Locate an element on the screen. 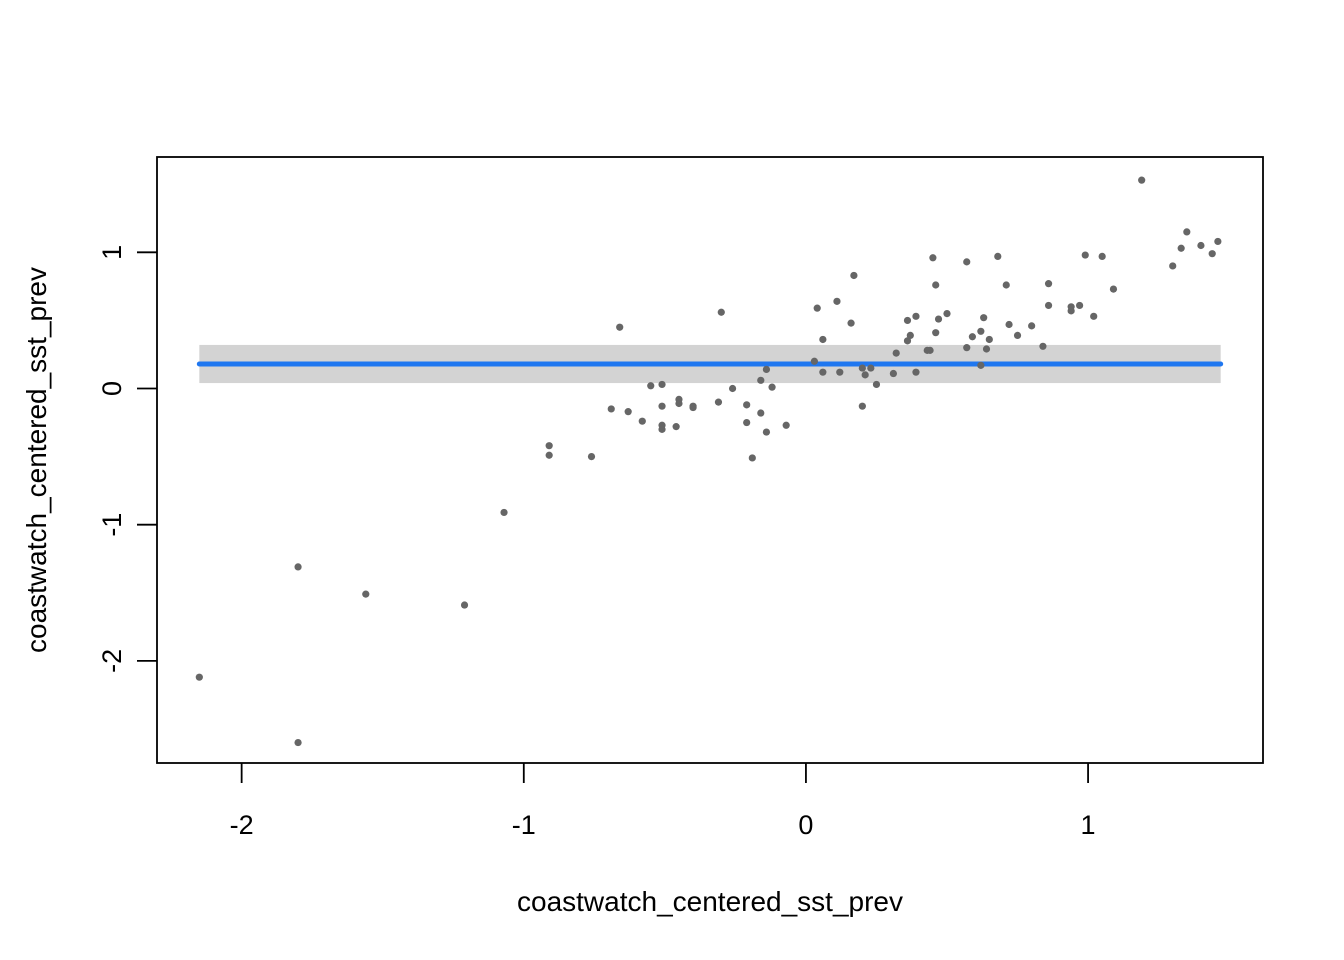 This screenshot has width=1344, height=960. x-axis: -2 -1 0 1 is located at coordinates (663, 801).